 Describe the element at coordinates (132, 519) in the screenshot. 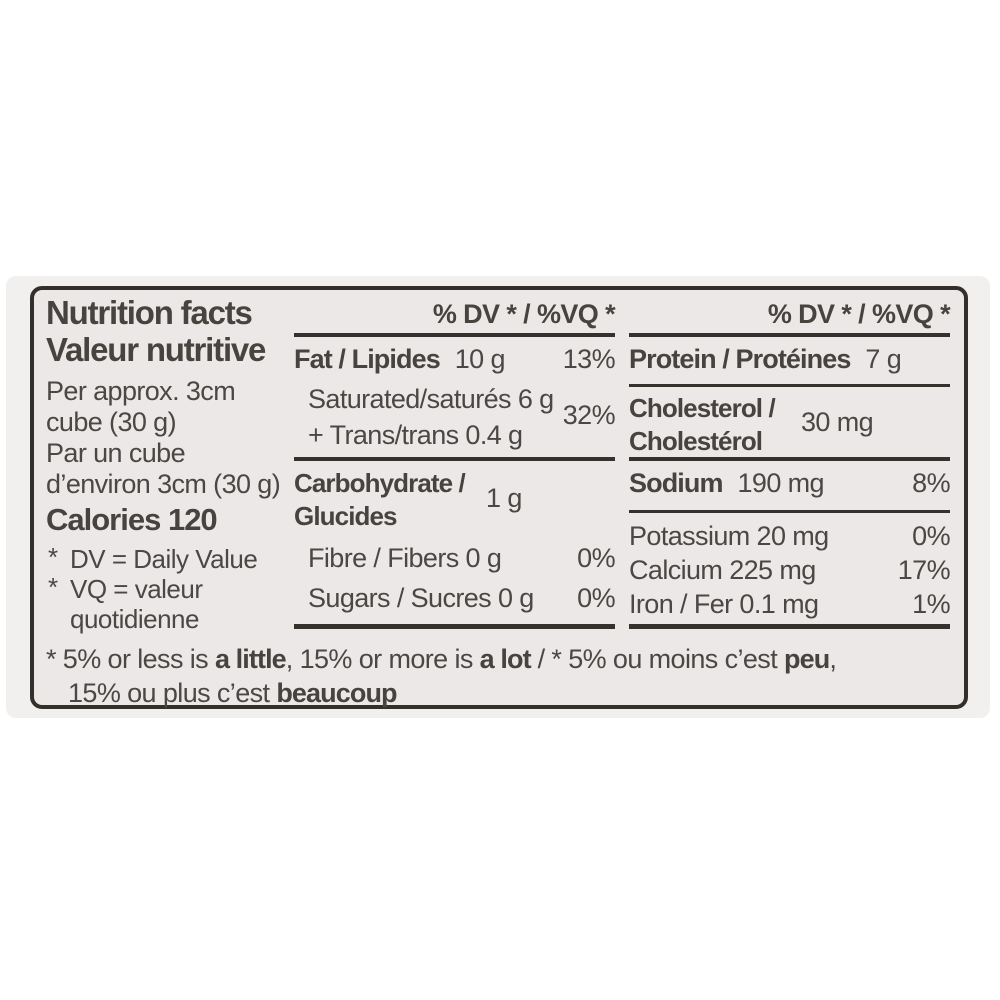

I see `calories-line: Calories 120` at that location.